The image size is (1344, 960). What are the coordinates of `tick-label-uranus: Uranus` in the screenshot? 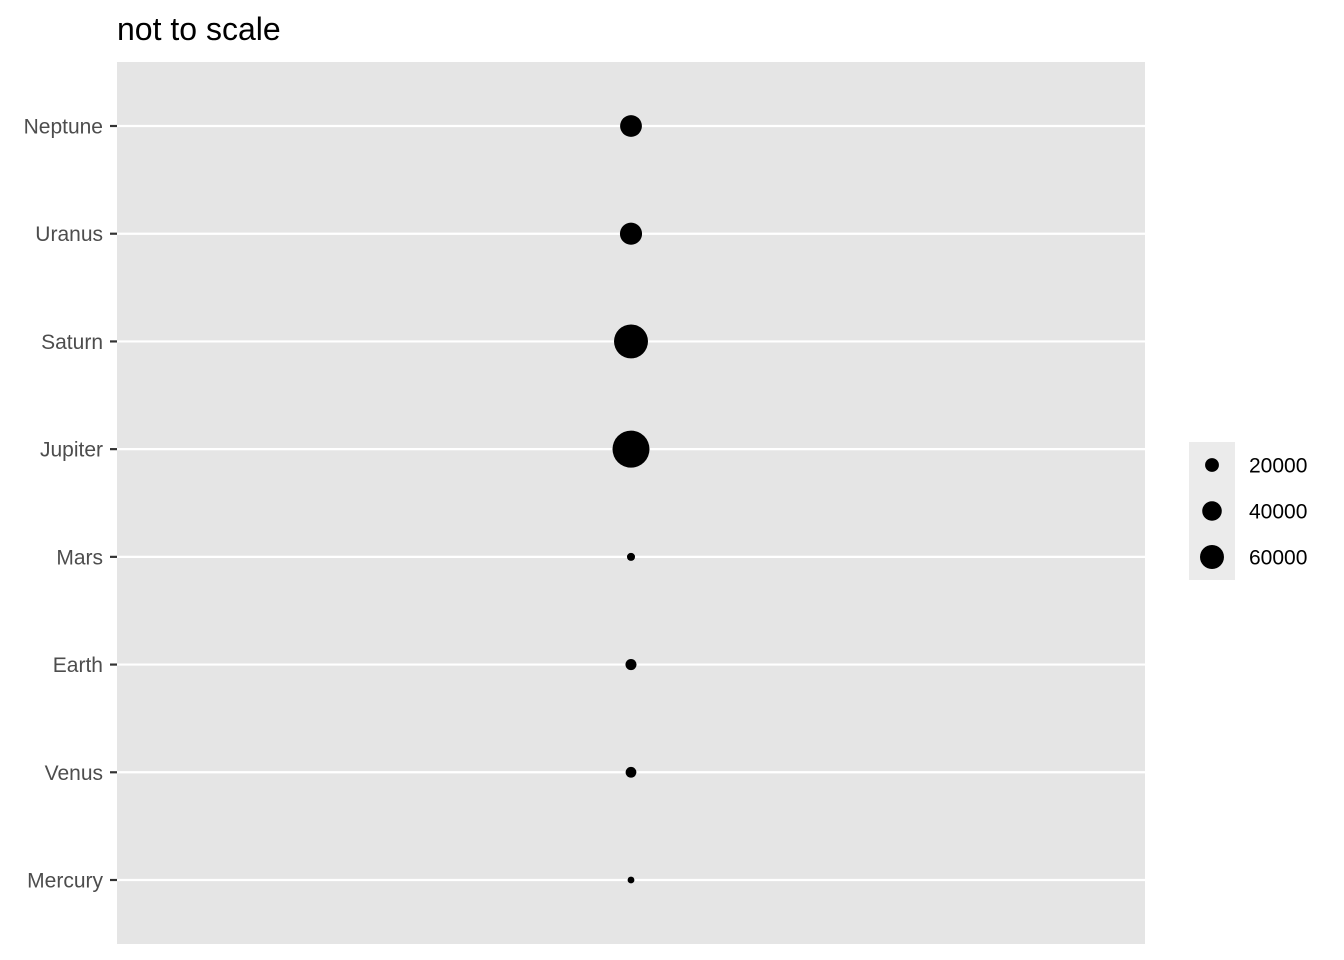 It's located at (69, 234).